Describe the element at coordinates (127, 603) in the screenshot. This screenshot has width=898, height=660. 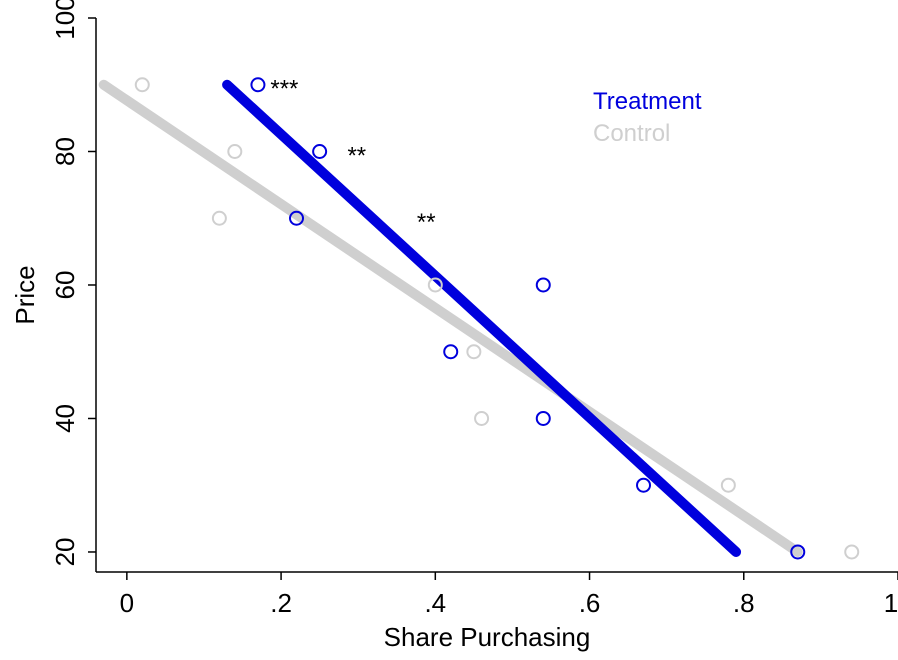
I see `x-tick-label: 0` at that location.